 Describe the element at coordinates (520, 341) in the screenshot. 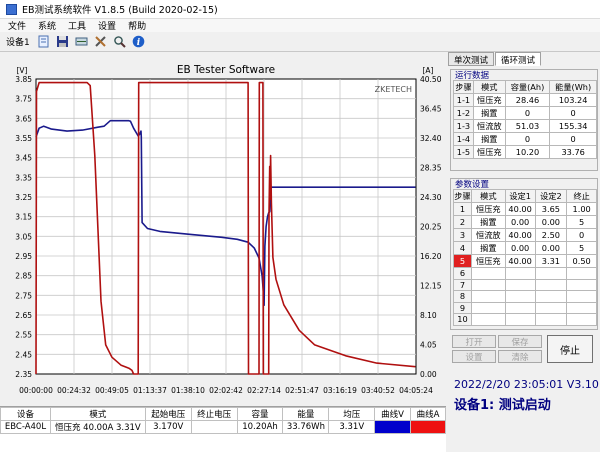

I see `save-button: 保存` at that location.